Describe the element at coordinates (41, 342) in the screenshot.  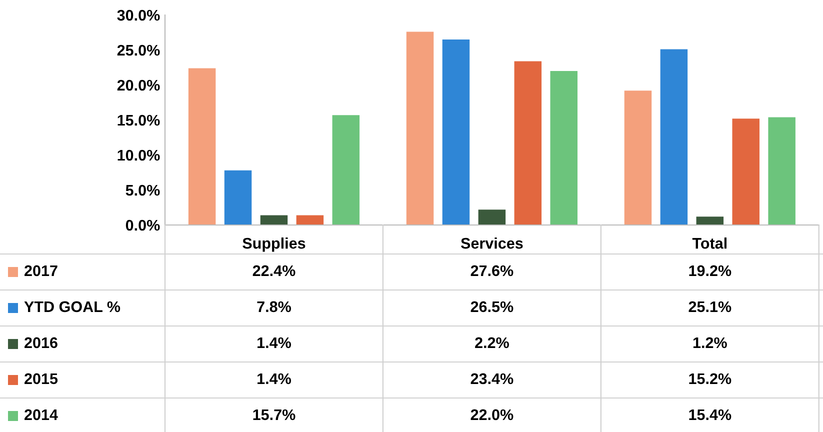
I see `legend-label: 2016` at that location.